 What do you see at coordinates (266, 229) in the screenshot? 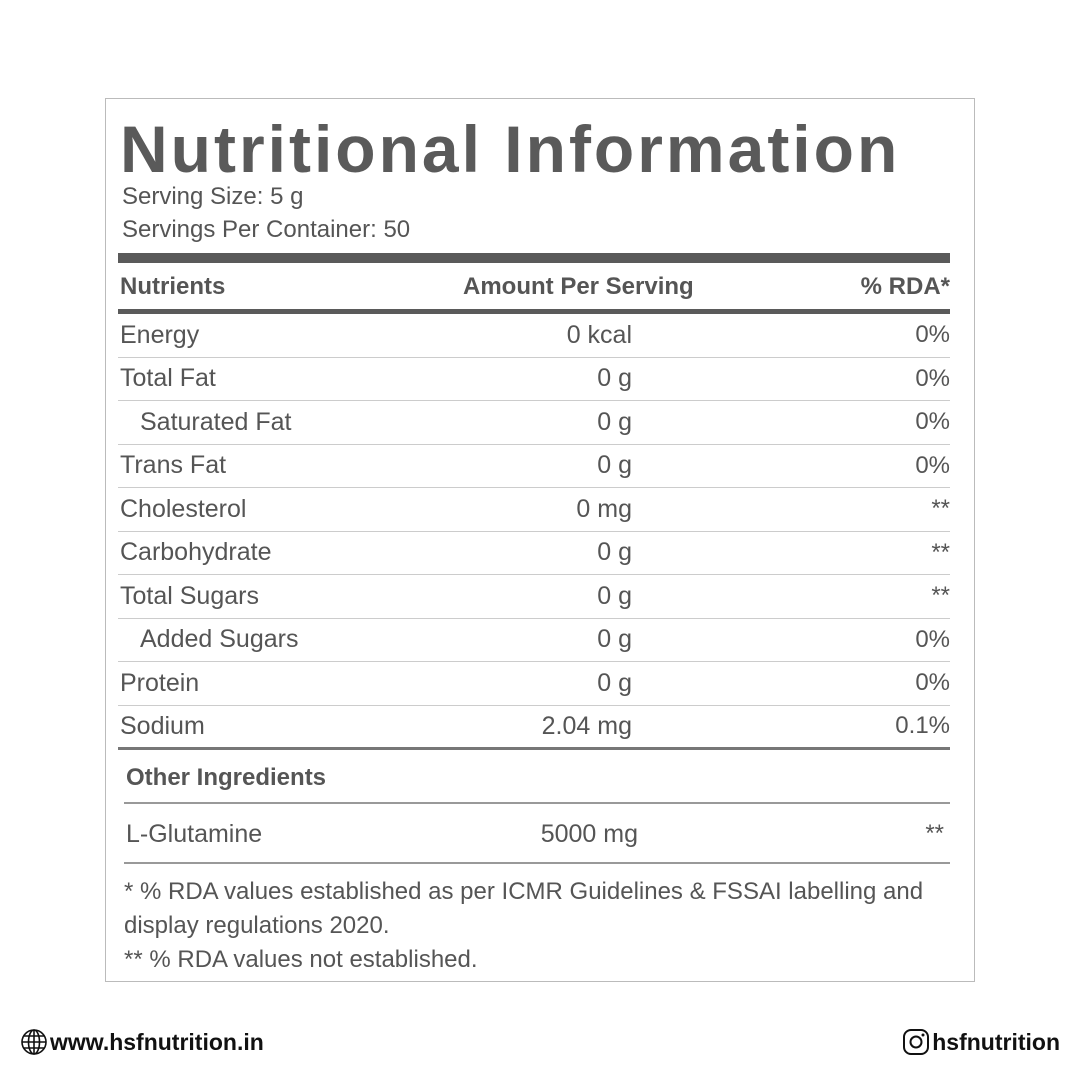
I see `servings-per-container: Servings Per Container: 50` at bounding box center [266, 229].